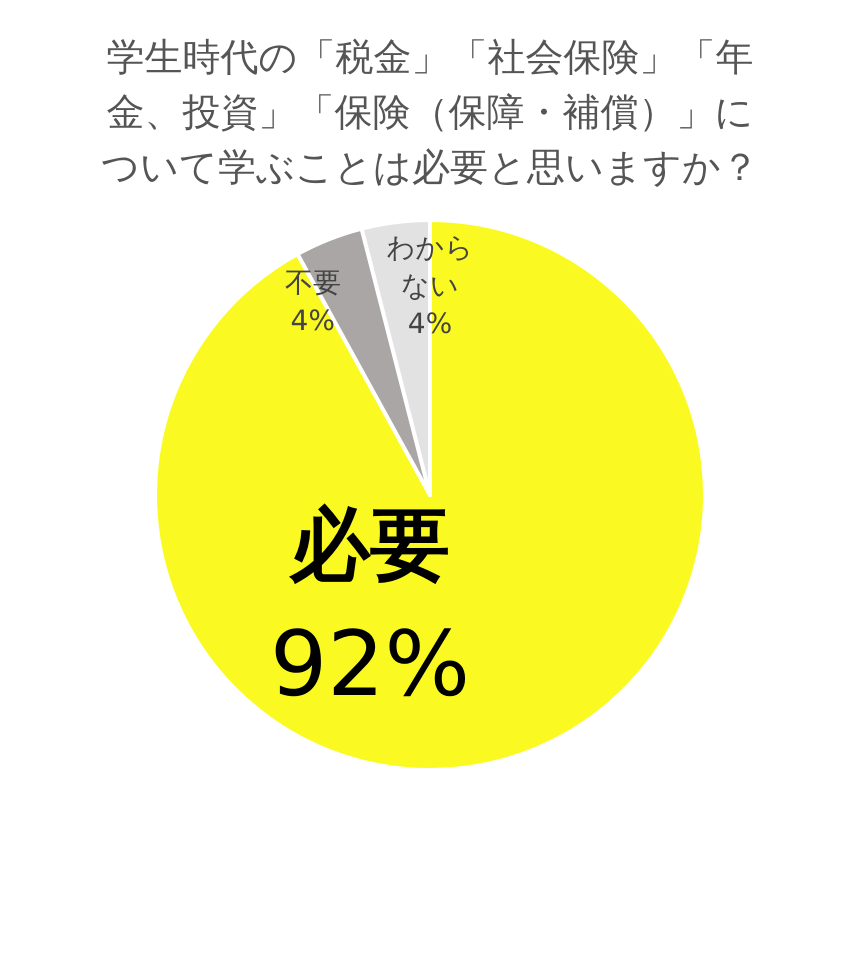  What do you see at coordinates (430, 112) in the screenshot?
I see `chart-title: 学生時代の「税金」「社会保険」「年金、投資」「保険（保障・補償）」について学ぶことは必要と思いますか？` at bounding box center [430, 112].